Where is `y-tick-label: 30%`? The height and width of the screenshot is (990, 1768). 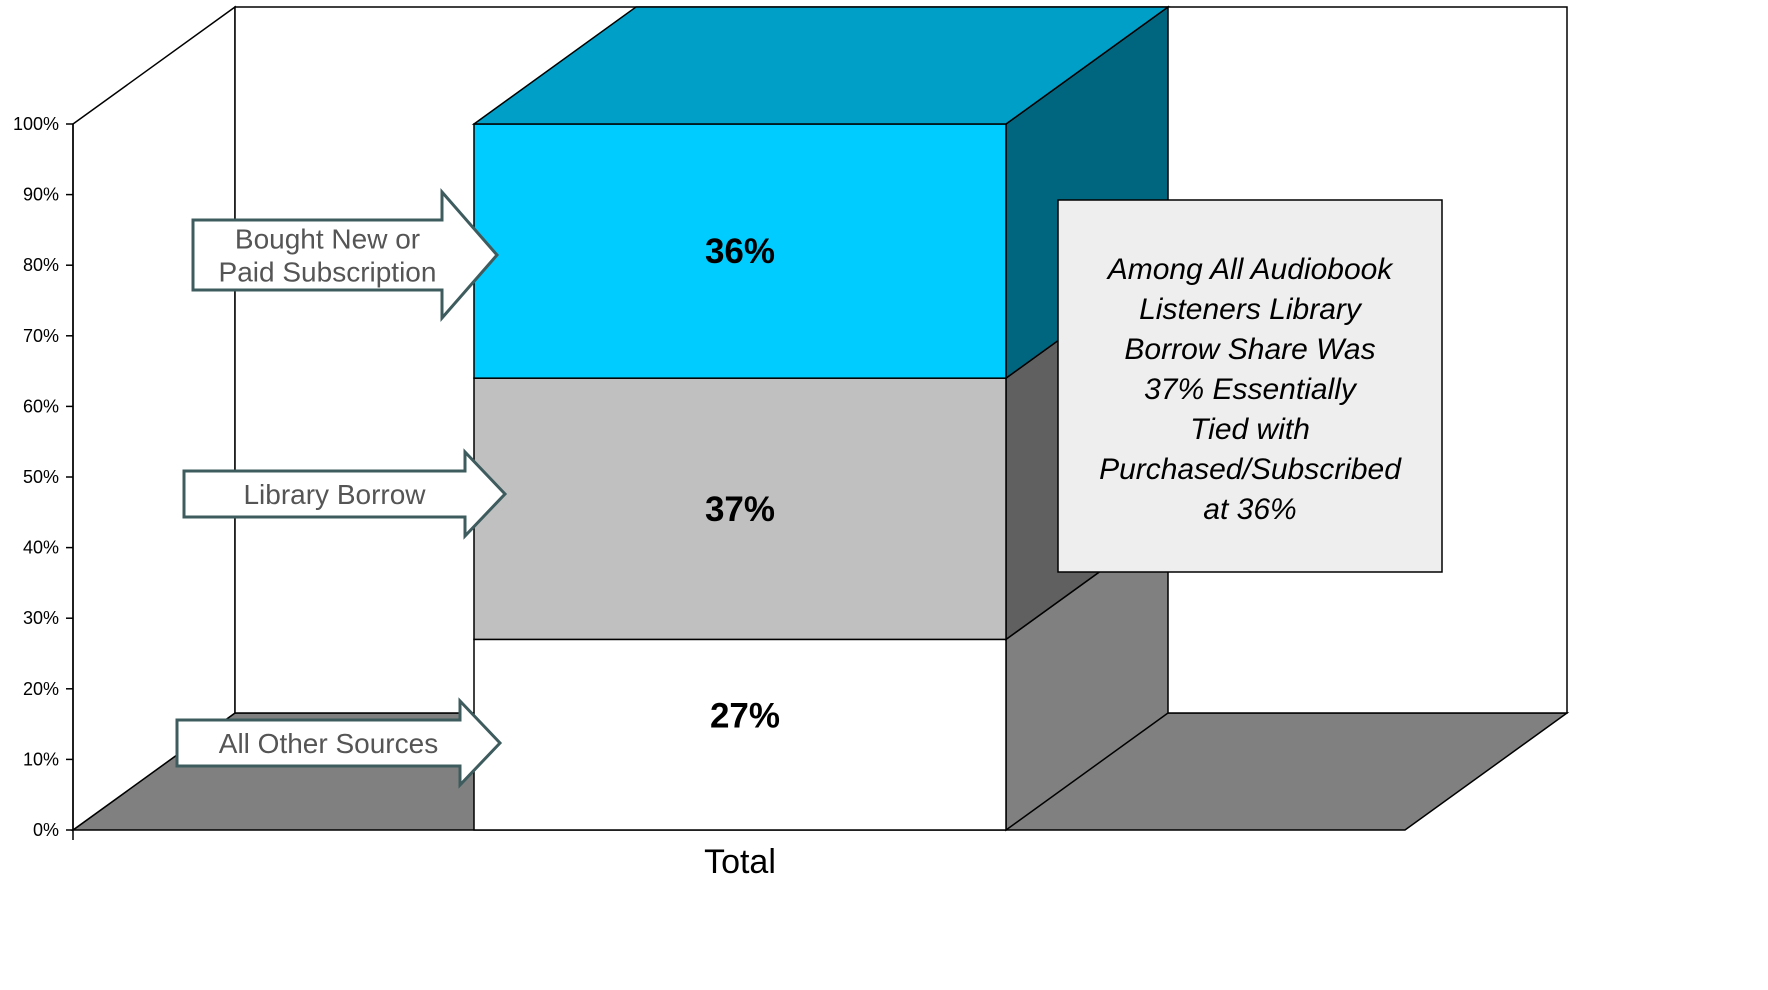
y-tick-label: 30% is located at coordinates (41, 618).